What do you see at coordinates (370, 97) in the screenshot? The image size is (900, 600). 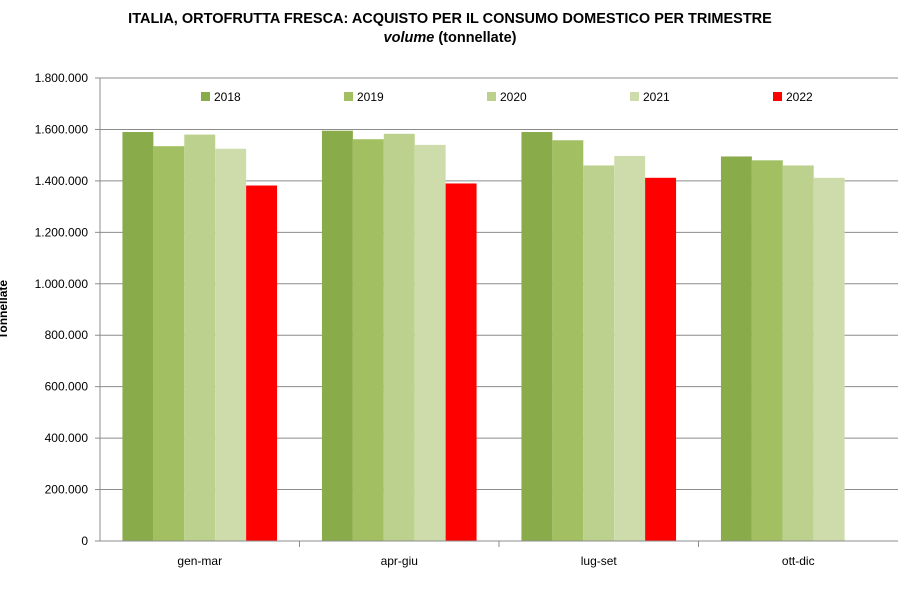 I see `legend-label: 2019` at bounding box center [370, 97].